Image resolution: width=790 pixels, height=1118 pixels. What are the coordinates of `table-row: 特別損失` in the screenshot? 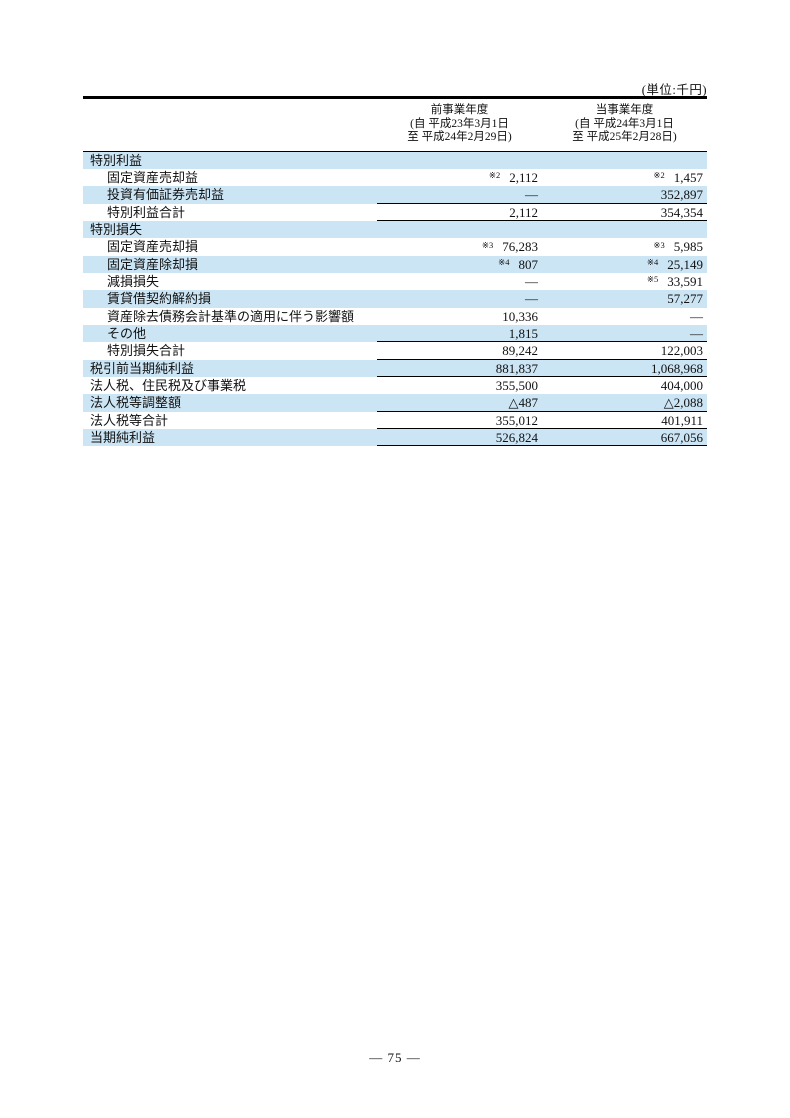 It's located at (395, 229).